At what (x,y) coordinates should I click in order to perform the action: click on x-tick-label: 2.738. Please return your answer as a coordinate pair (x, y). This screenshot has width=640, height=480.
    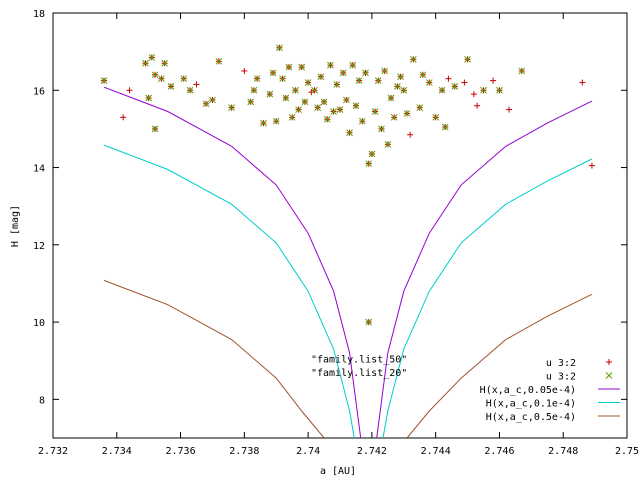
    Looking at the image, I should click on (244, 451).